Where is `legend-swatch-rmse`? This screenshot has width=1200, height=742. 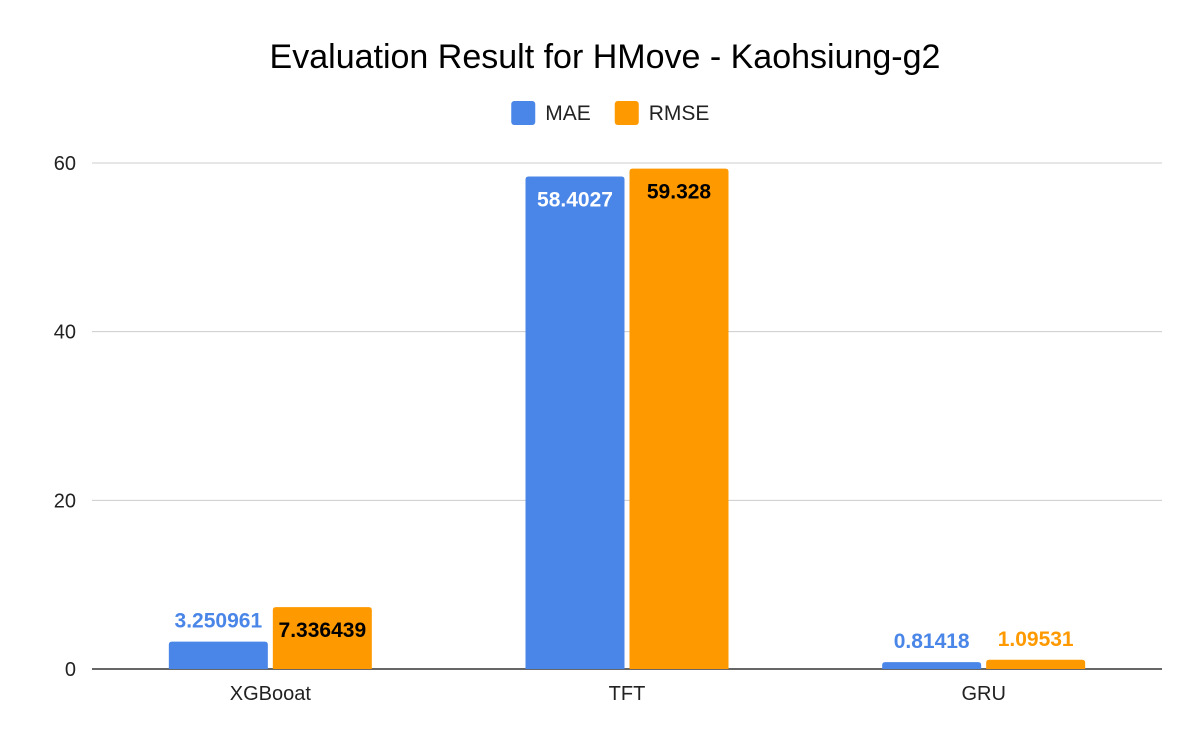
legend-swatch-rmse is located at coordinates (626, 113).